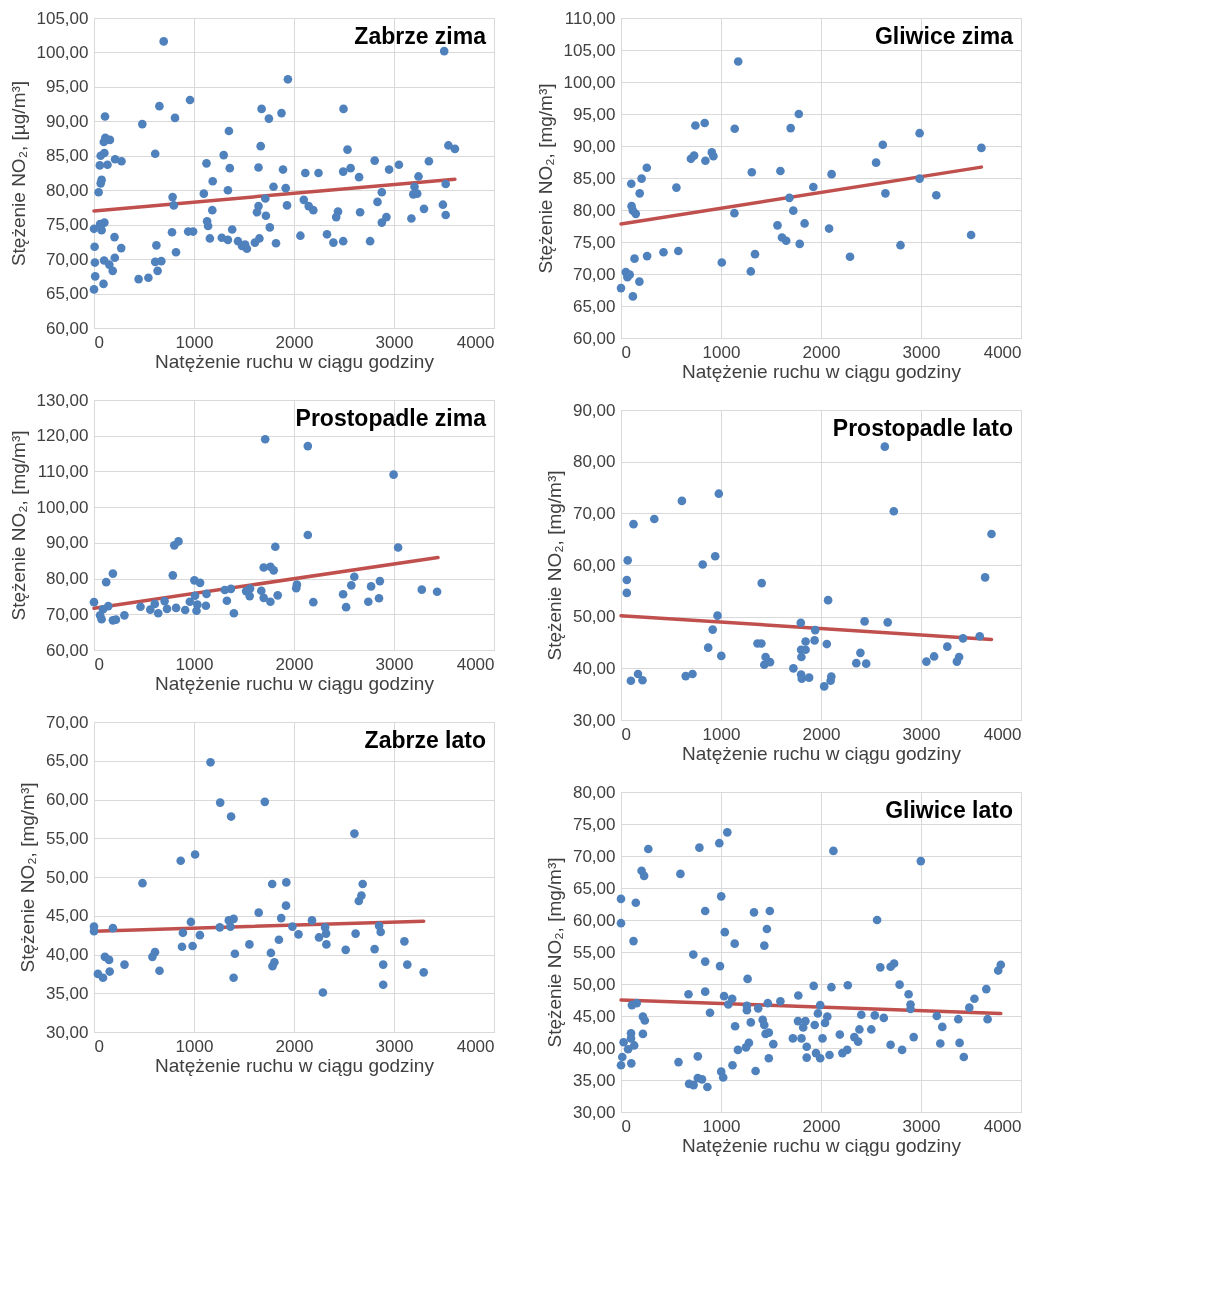  Describe the element at coordinates (18, 173) in the screenshot. I see `y-axis-title: Stężenie NO₂, [µg/m³]` at that location.